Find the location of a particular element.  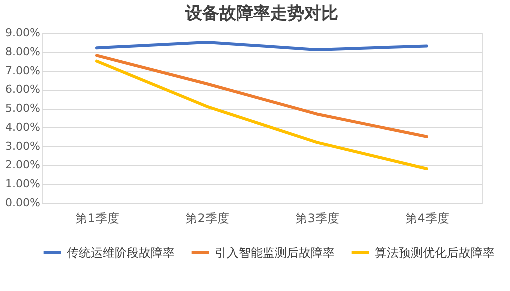

chart-title: 设备故障率走势对比 is located at coordinates (261, 14).